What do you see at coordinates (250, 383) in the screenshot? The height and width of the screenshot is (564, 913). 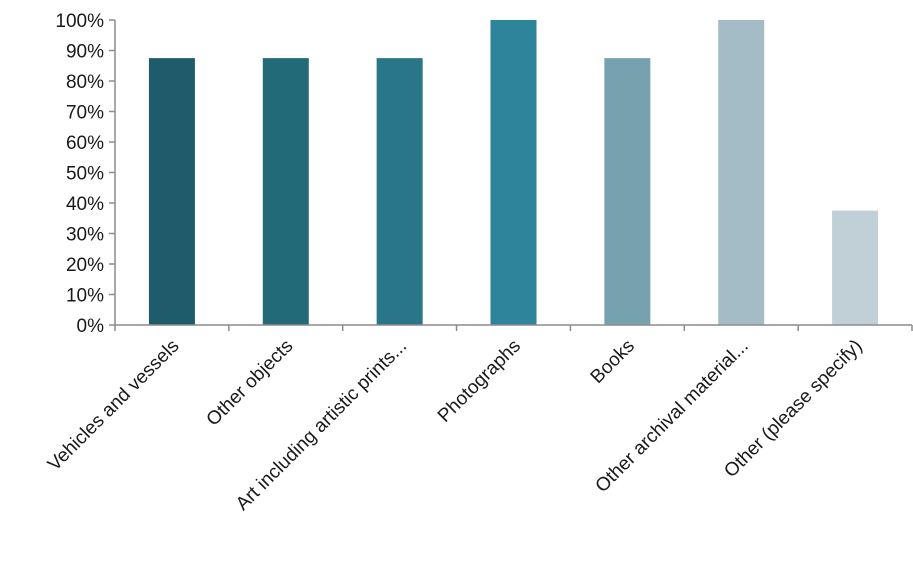 I see `x-tick-label: Other objects` at bounding box center [250, 383].